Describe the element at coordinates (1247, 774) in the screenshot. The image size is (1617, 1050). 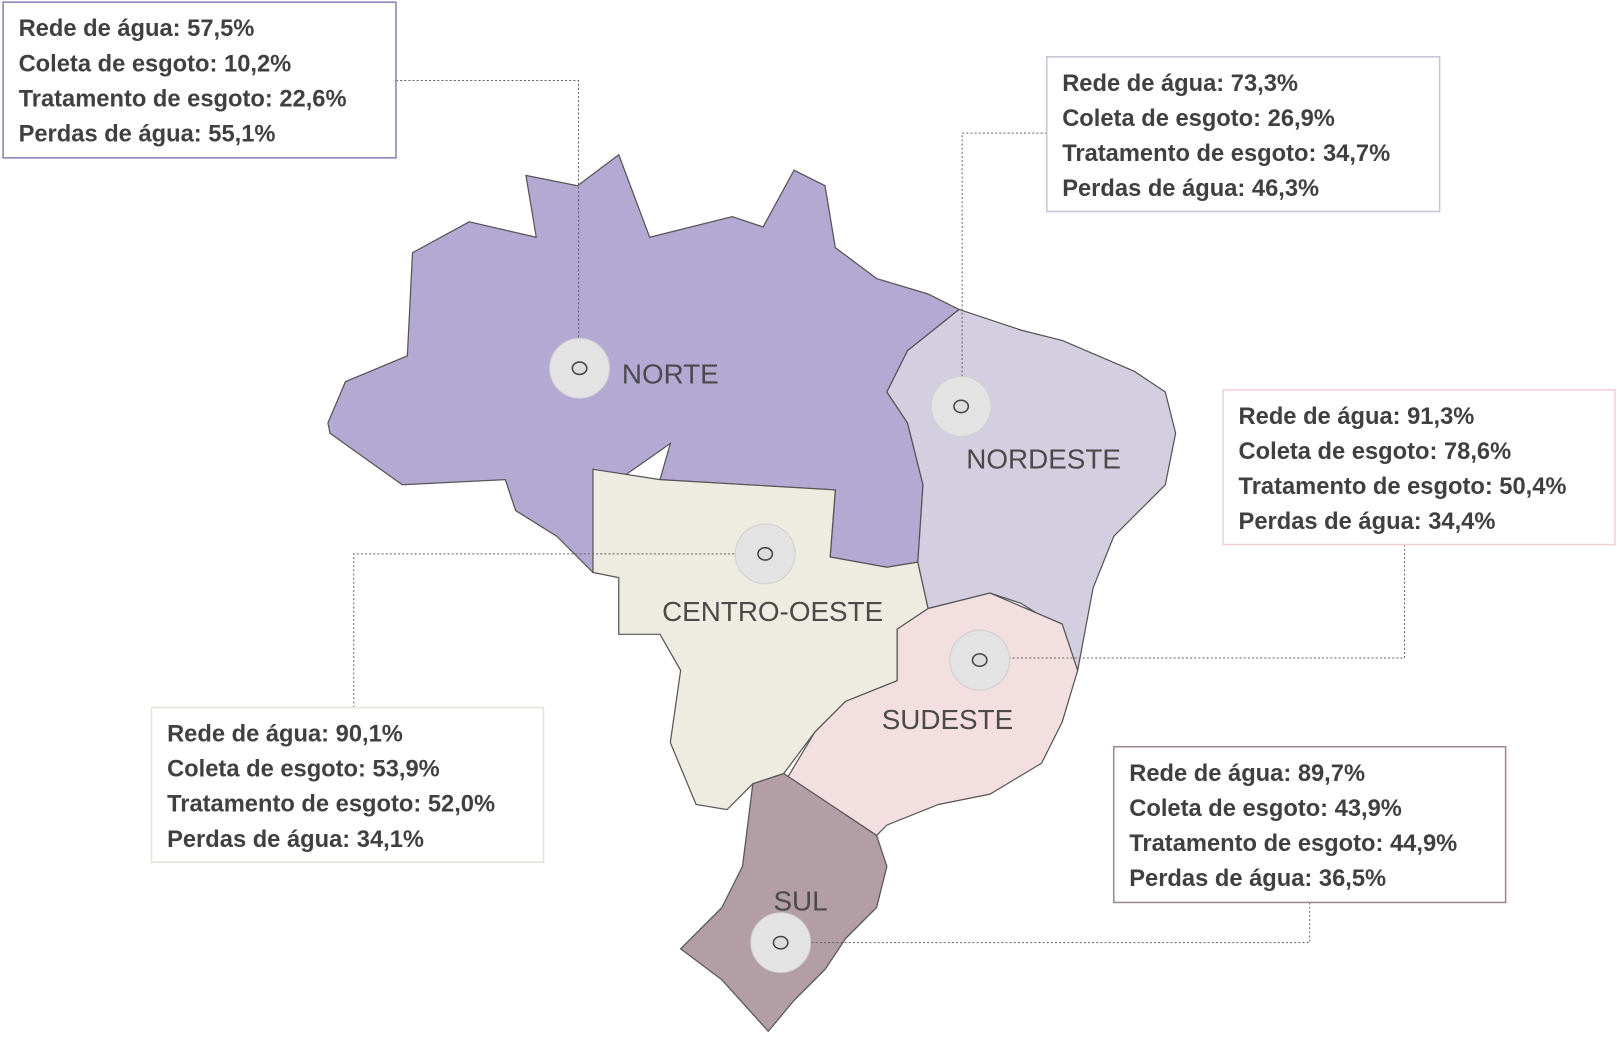
I see `stat-line: Rede de água: 89,7%` at that location.